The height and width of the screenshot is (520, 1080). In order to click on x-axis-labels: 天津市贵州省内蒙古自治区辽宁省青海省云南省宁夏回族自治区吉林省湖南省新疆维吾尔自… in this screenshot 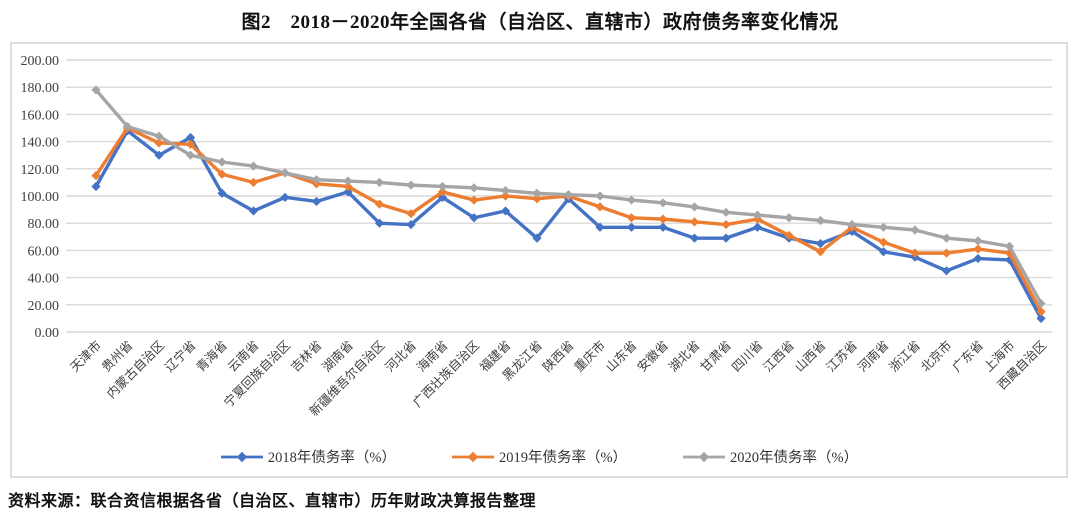, I will do `click(558, 378)`.